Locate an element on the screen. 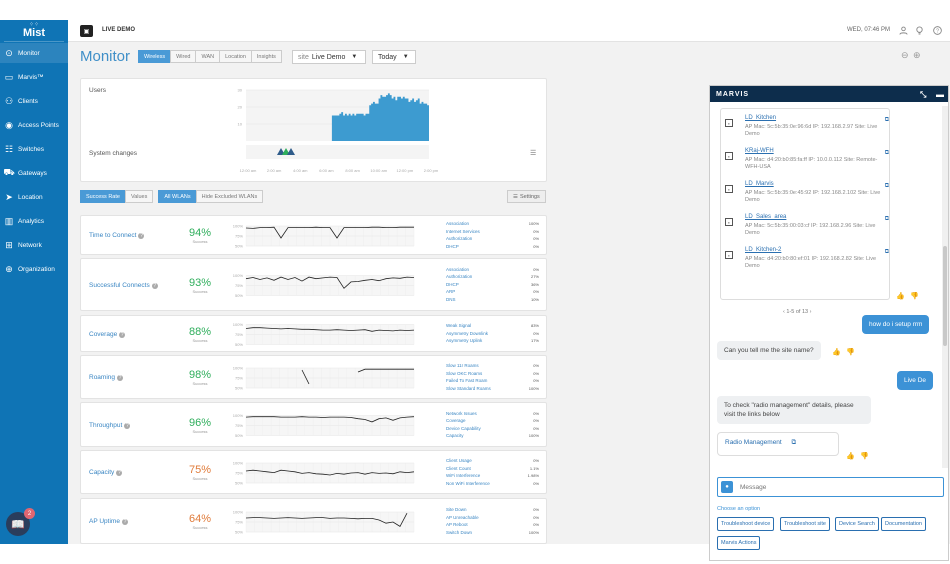  sle-metric-name: Capacity? is located at coordinates (106, 472).